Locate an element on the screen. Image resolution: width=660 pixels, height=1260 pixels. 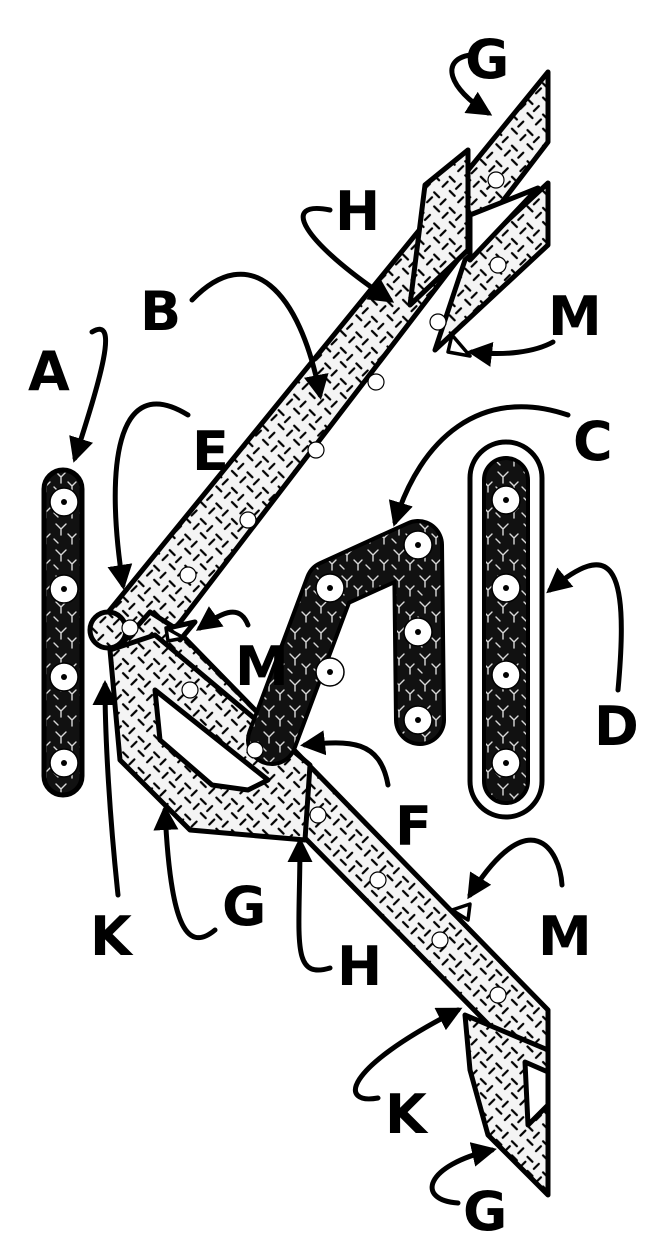
arrow-k-lower is located at coordinates (408, 1054).